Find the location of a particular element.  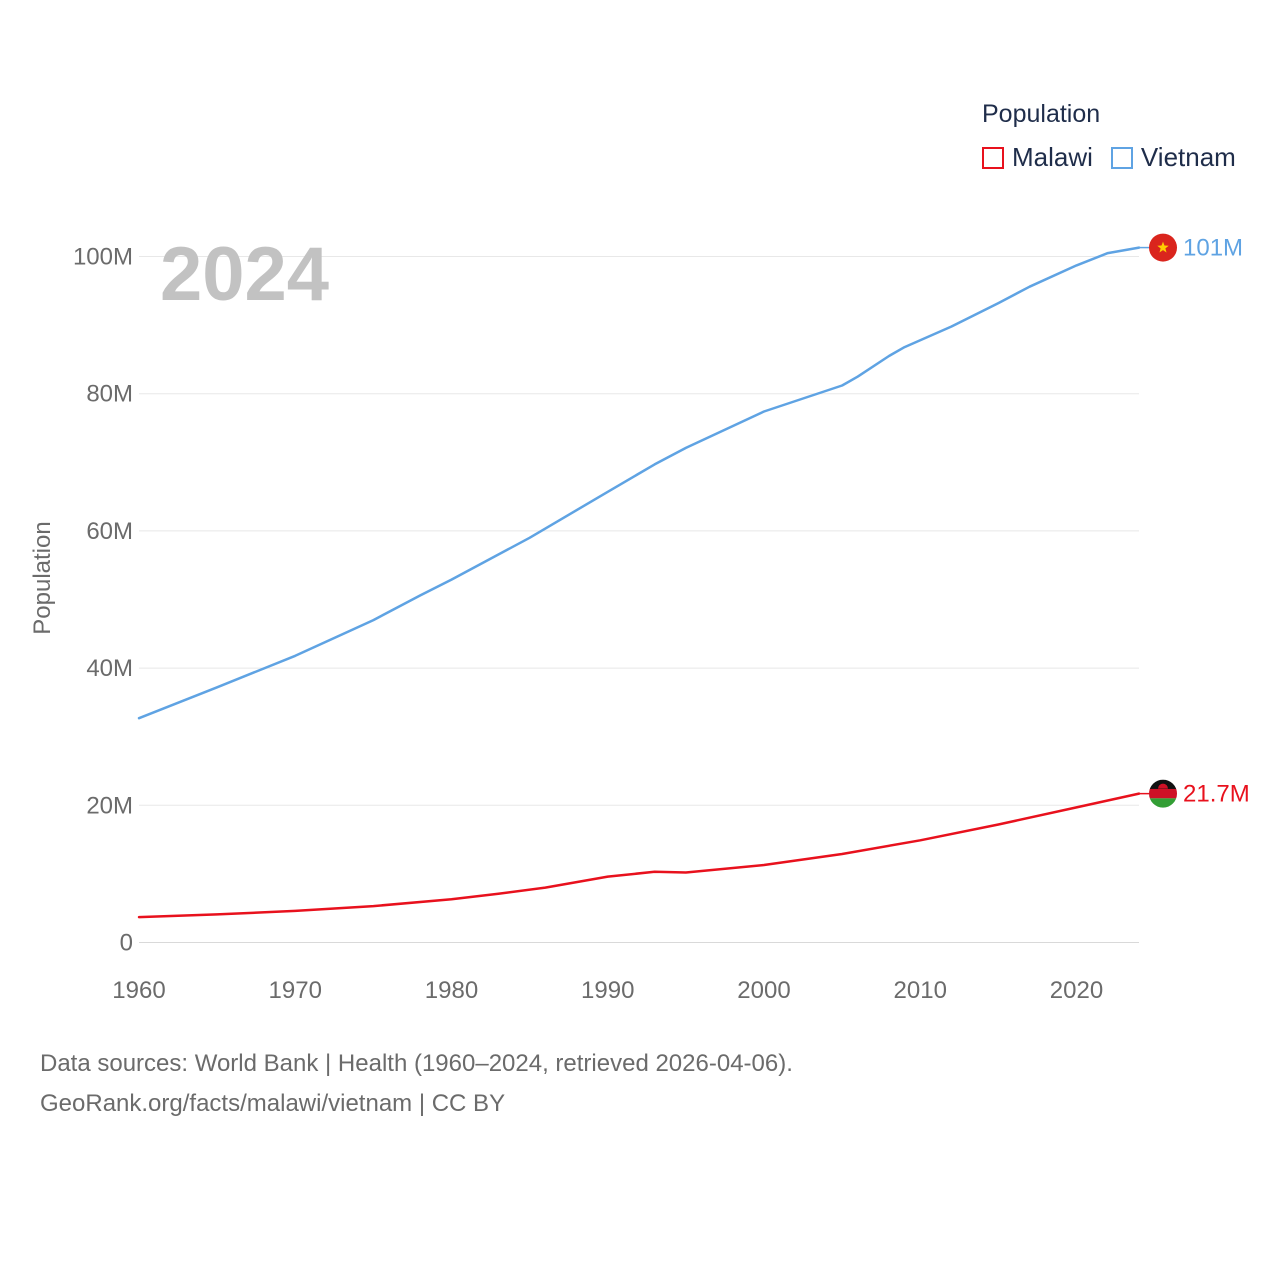

legend-title: Population is located at coordinates (1041, 114).